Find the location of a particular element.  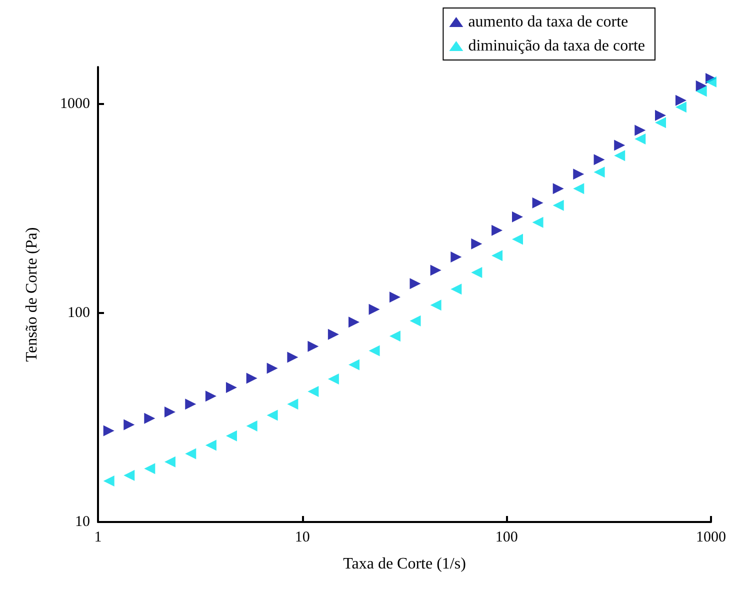

y-tick-label: 10 is located at coordinates (82, 522).